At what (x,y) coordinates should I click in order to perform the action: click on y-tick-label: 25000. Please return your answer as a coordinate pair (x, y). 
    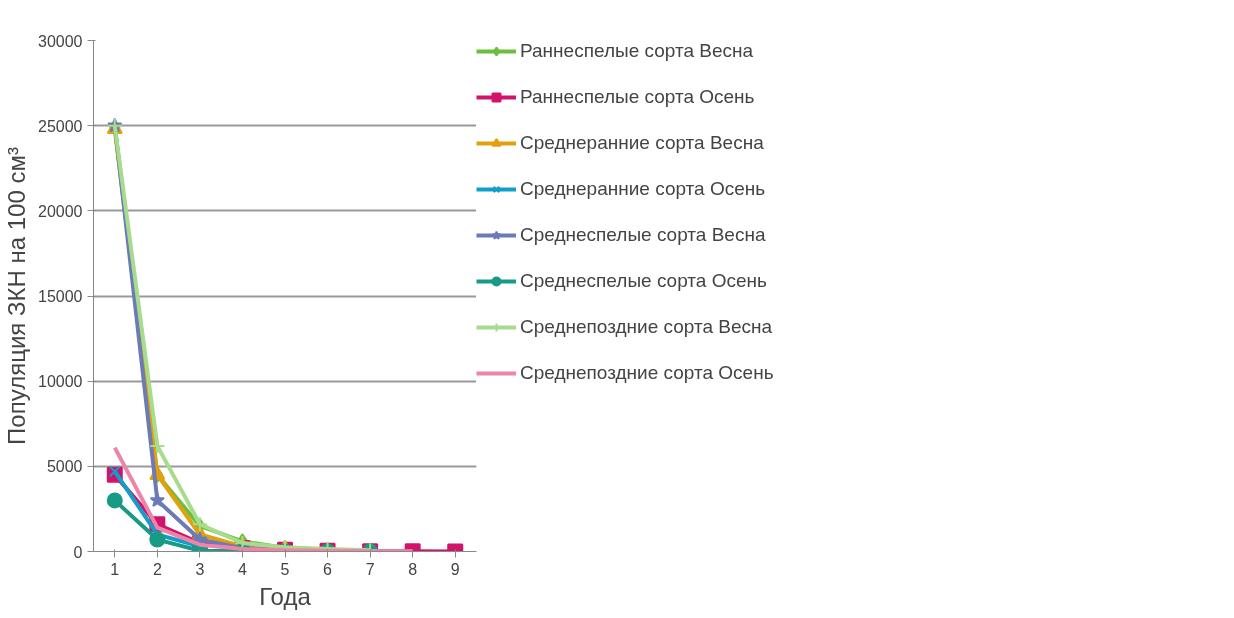
    Looking at the image, I should click on (60, 126).